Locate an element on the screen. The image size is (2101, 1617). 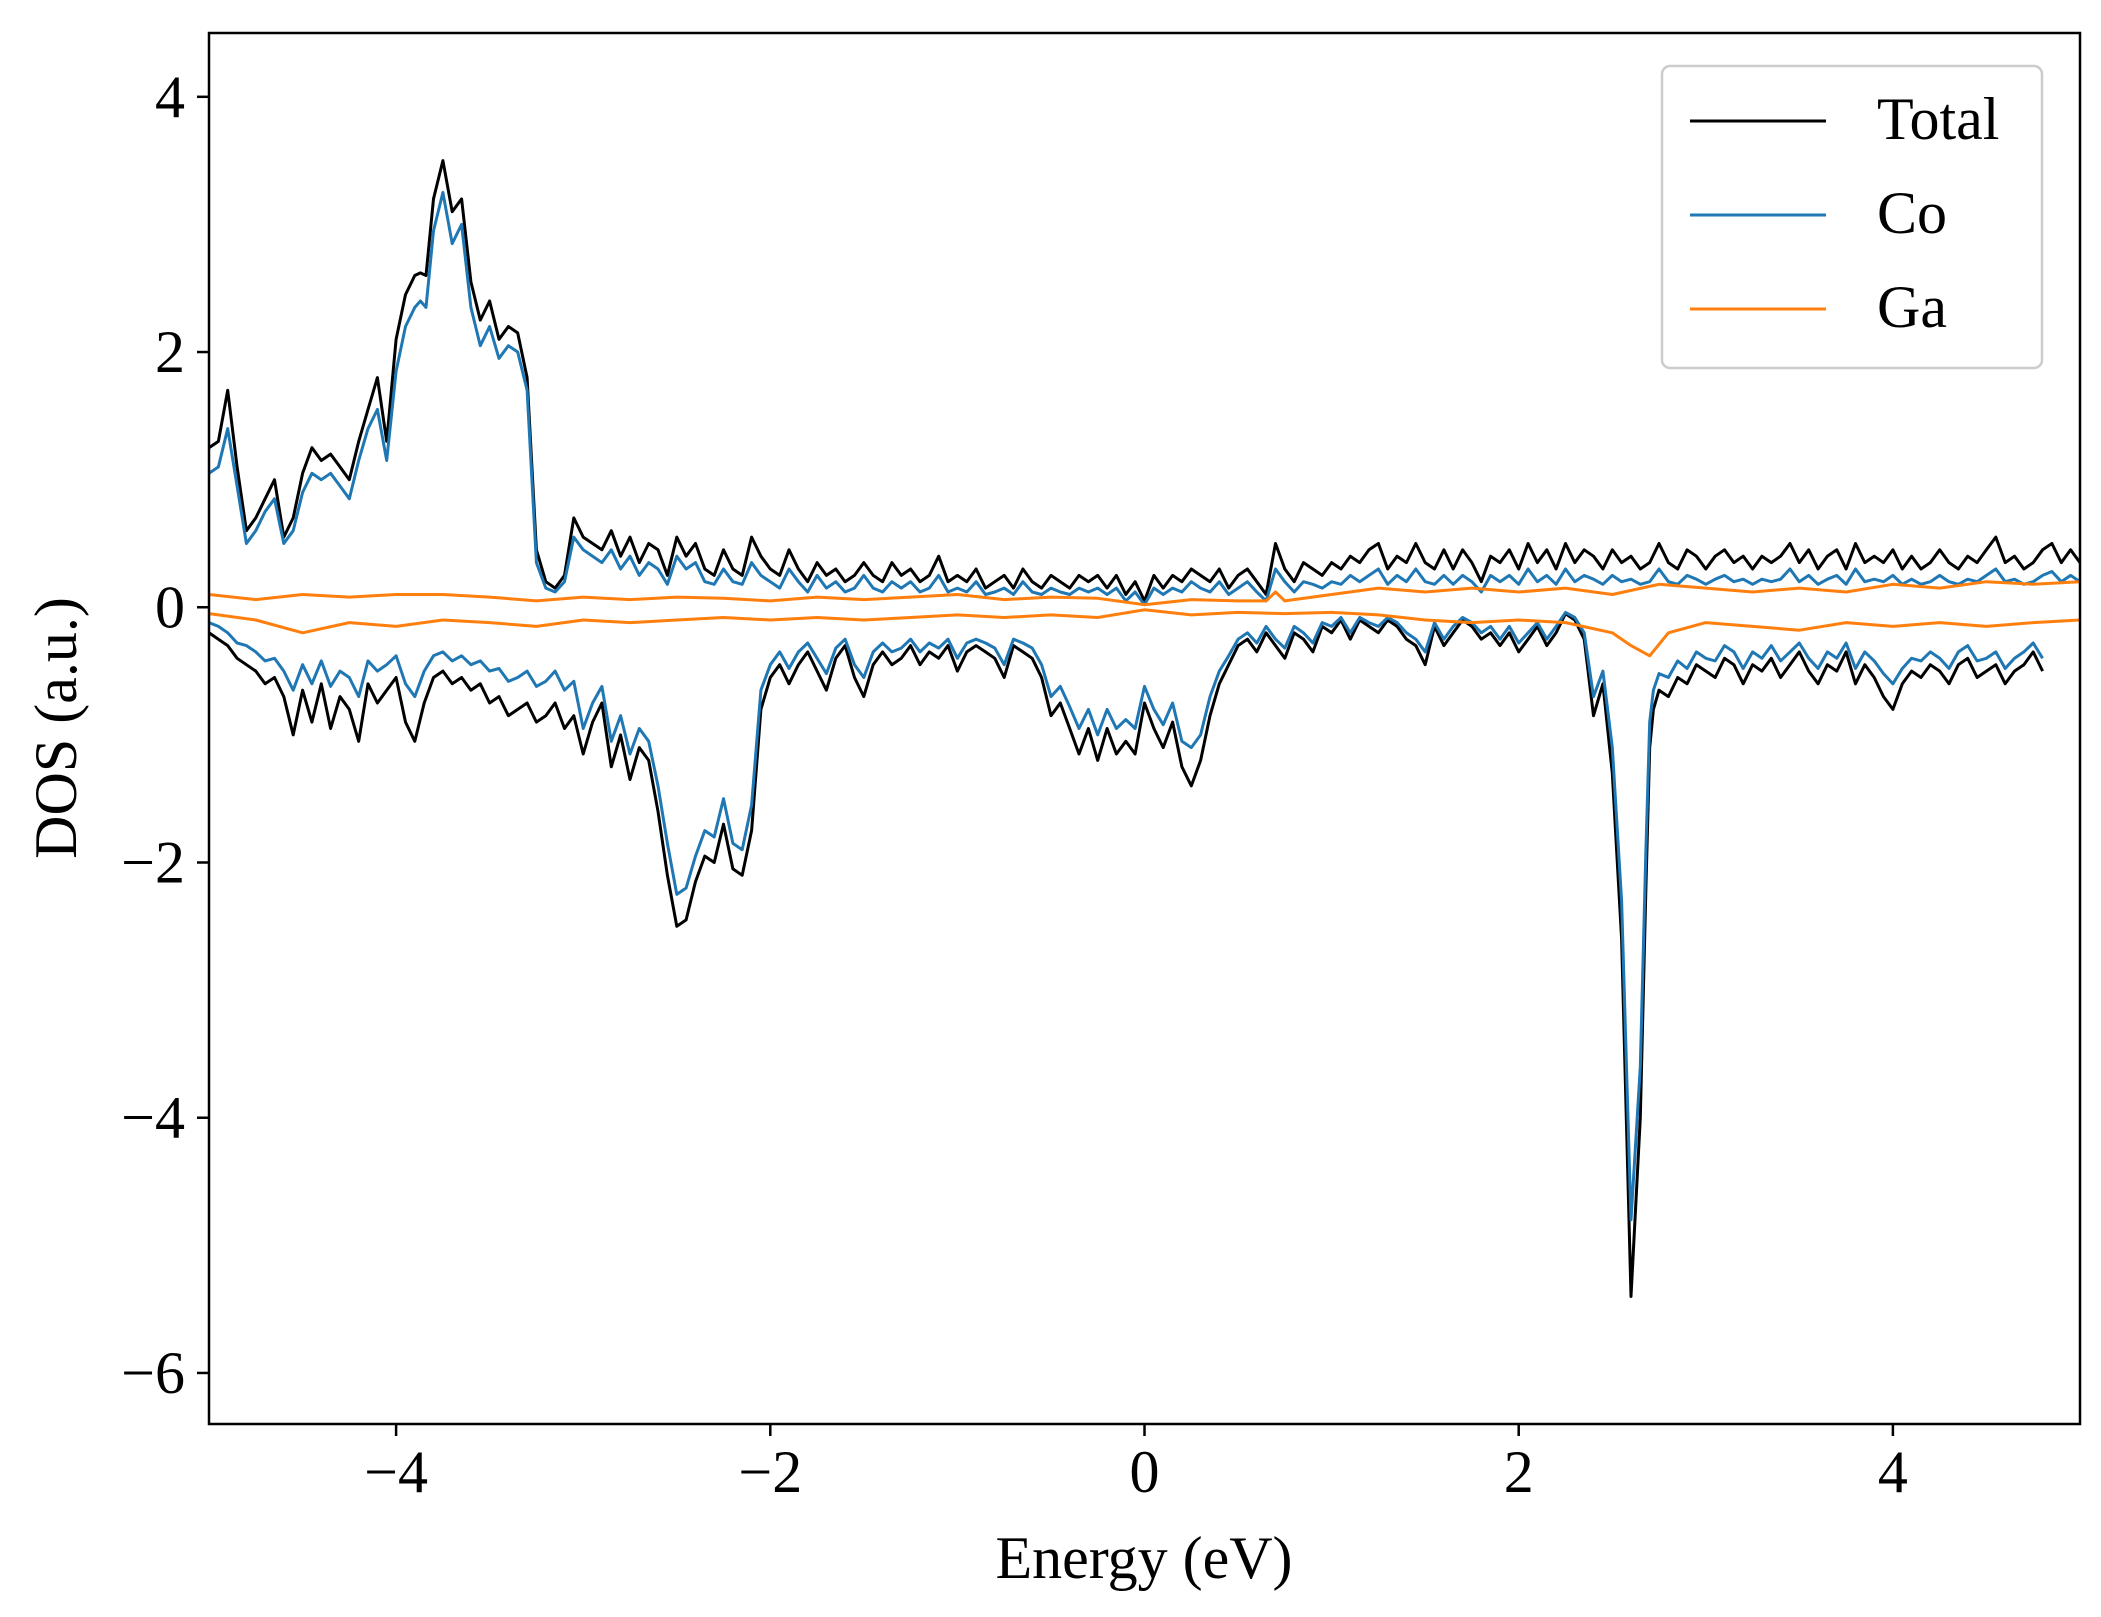
legend-box is located at coordinates (1852, 217).